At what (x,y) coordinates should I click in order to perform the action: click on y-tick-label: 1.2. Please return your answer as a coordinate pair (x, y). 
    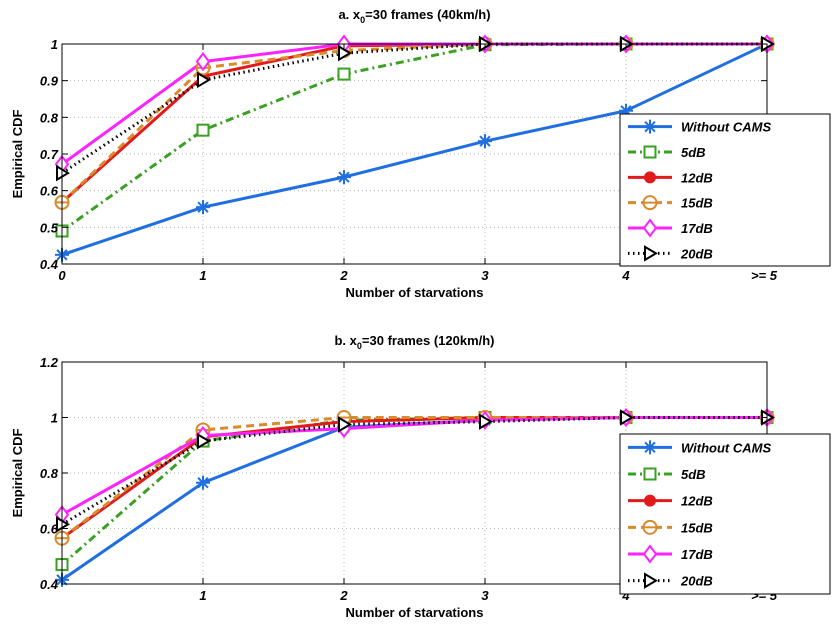
    Looking at the image, I should click on (49, 362).